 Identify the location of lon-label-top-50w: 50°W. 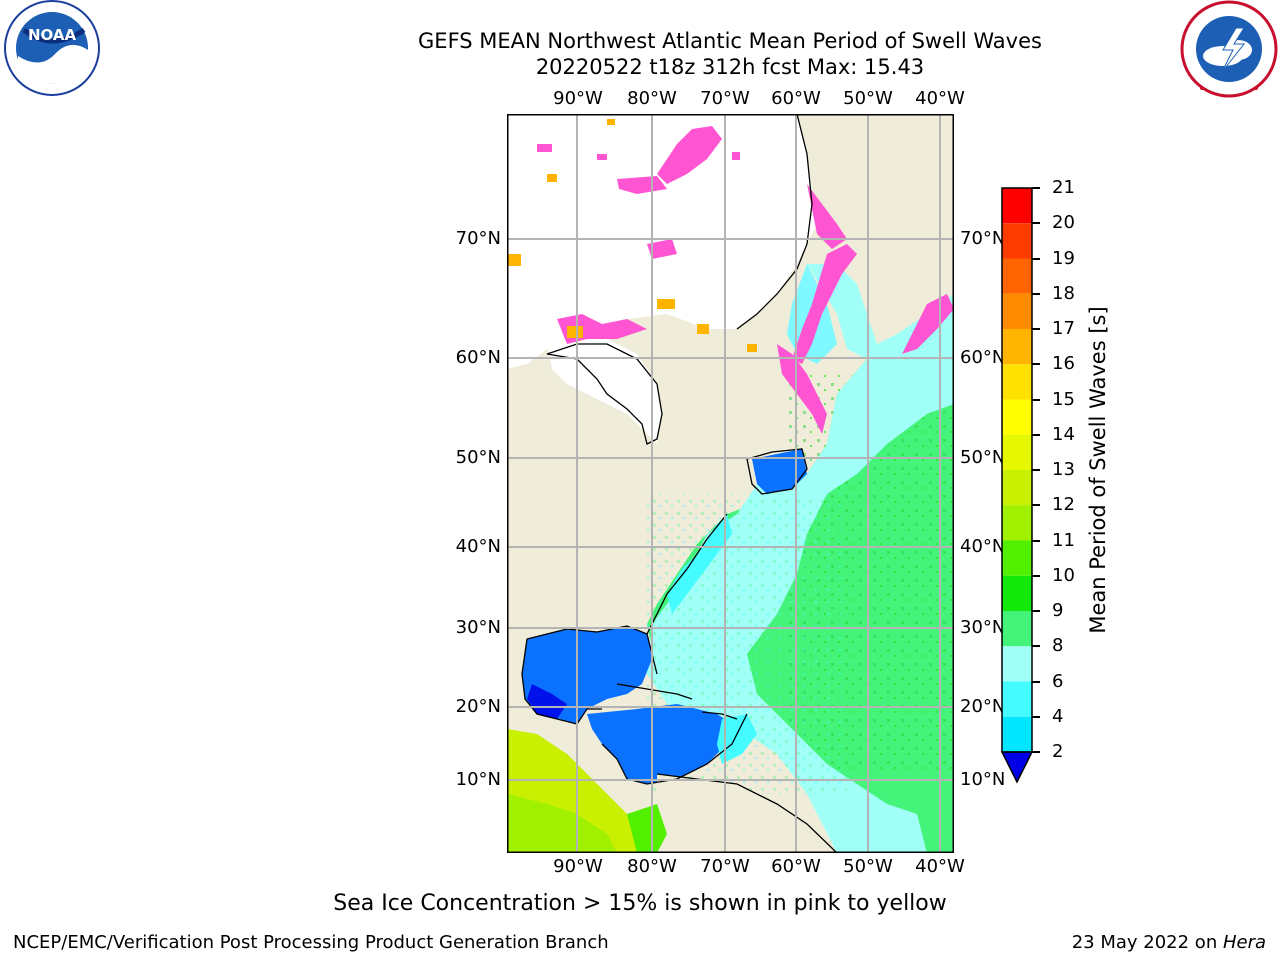
(868, 98).